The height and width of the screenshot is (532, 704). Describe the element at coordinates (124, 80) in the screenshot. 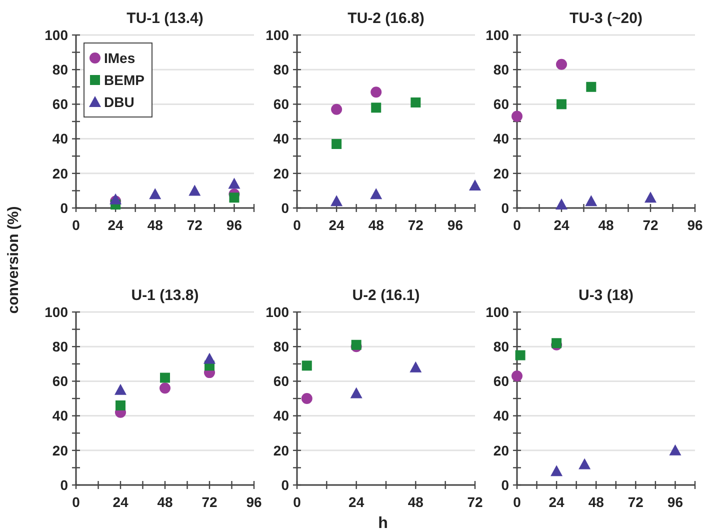

I see `legend-label: BEMP` at that location.